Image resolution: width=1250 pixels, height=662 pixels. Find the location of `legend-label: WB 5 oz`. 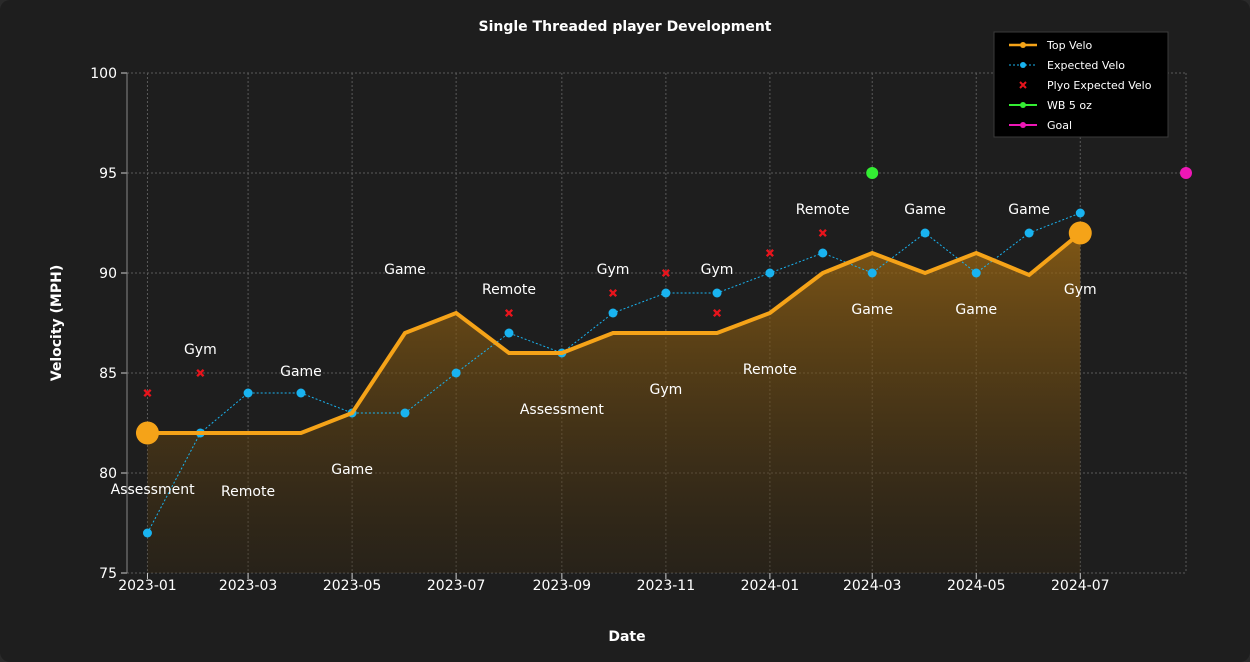

legend-label: WB 5 oz is located at coordinates (1069, 105).